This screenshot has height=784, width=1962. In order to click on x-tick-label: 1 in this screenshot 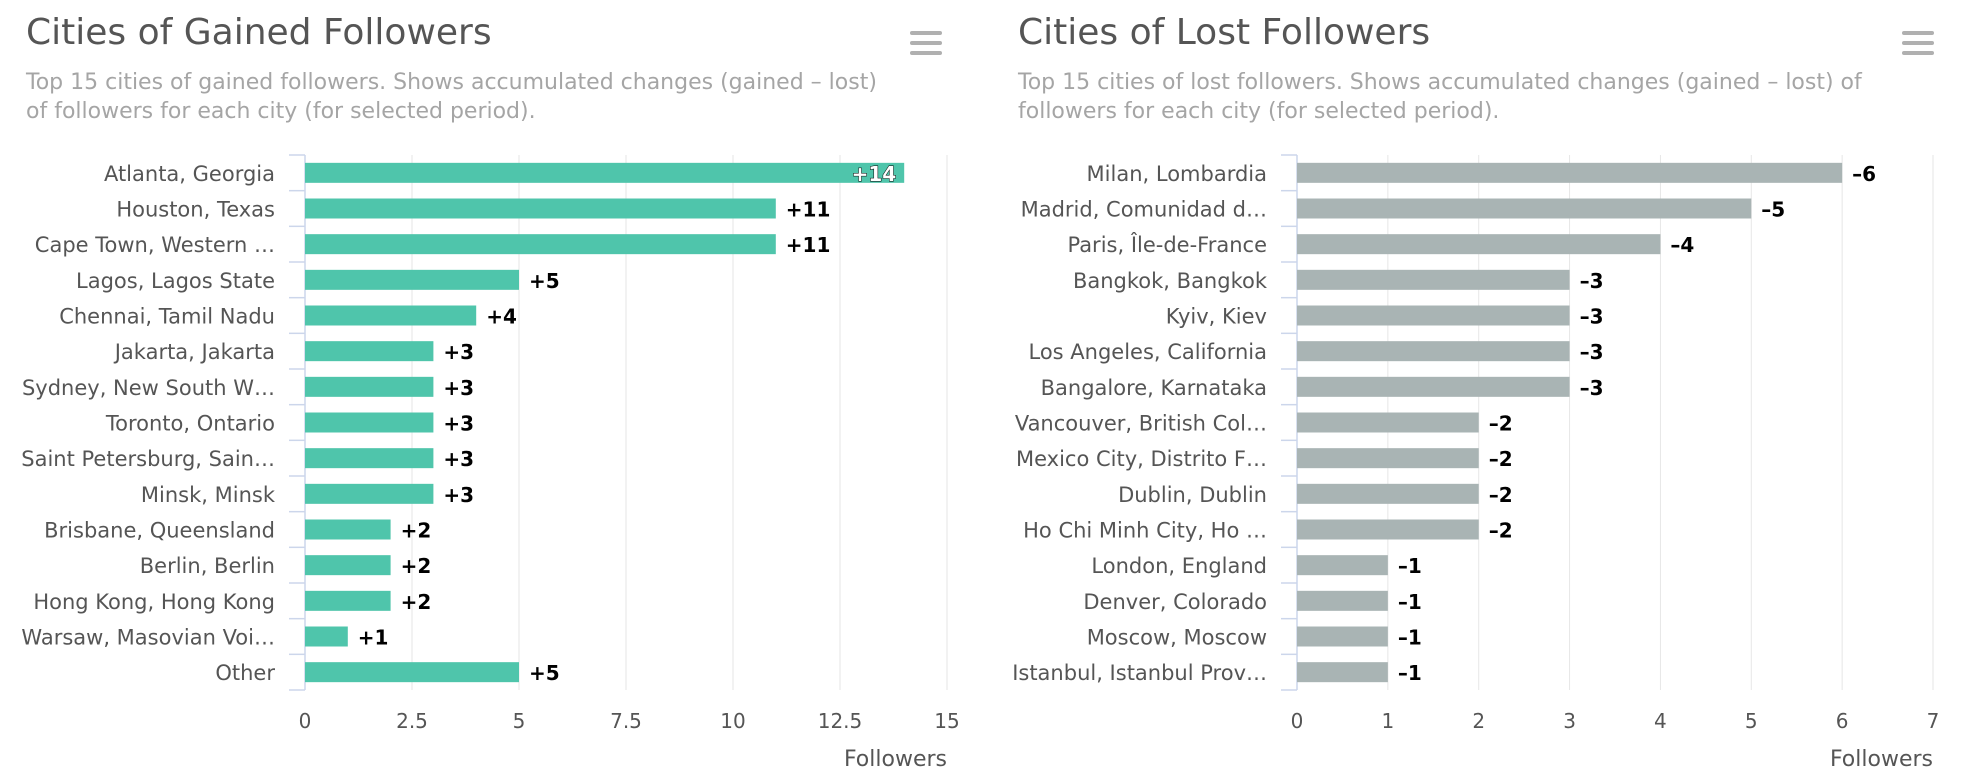, I will do `click(1387, 721)`.